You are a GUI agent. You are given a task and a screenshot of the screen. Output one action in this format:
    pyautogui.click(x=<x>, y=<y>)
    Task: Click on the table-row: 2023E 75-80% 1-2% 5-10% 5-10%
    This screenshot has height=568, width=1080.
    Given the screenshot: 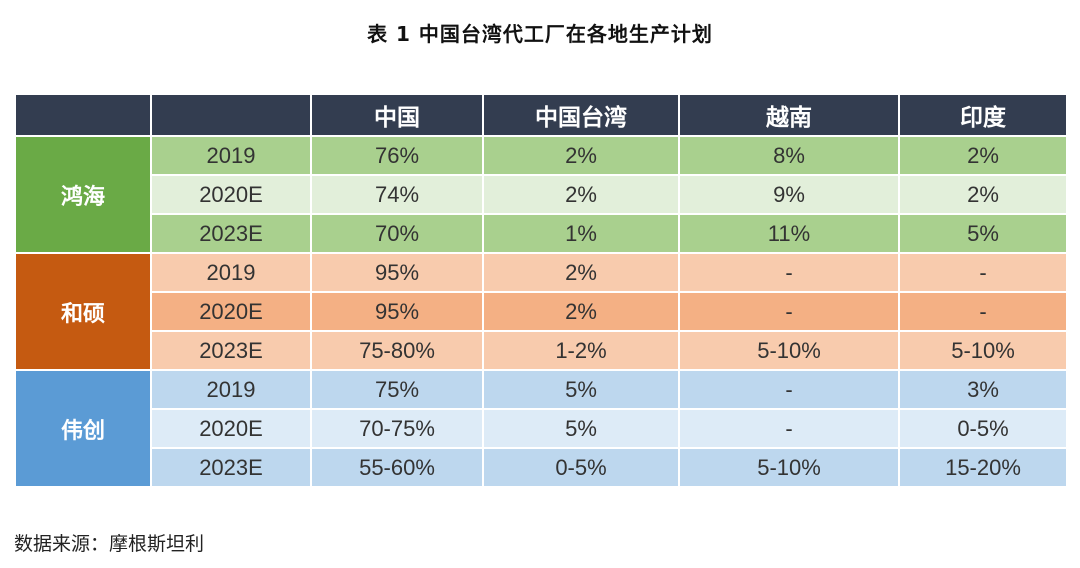 What is the action you would take?
    pyautogui.click(x=541, y=350)
    